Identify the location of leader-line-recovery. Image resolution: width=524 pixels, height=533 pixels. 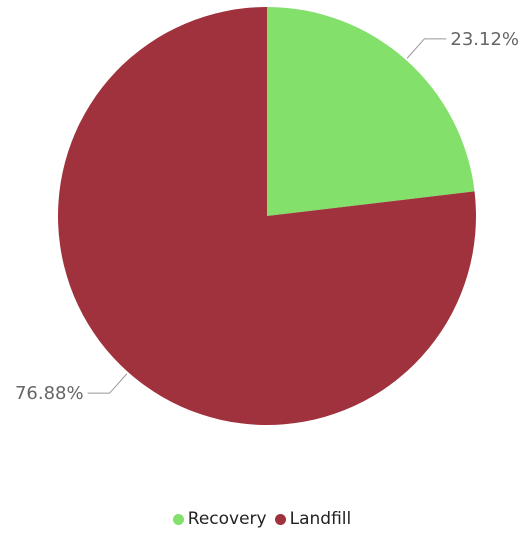
(426, 48).